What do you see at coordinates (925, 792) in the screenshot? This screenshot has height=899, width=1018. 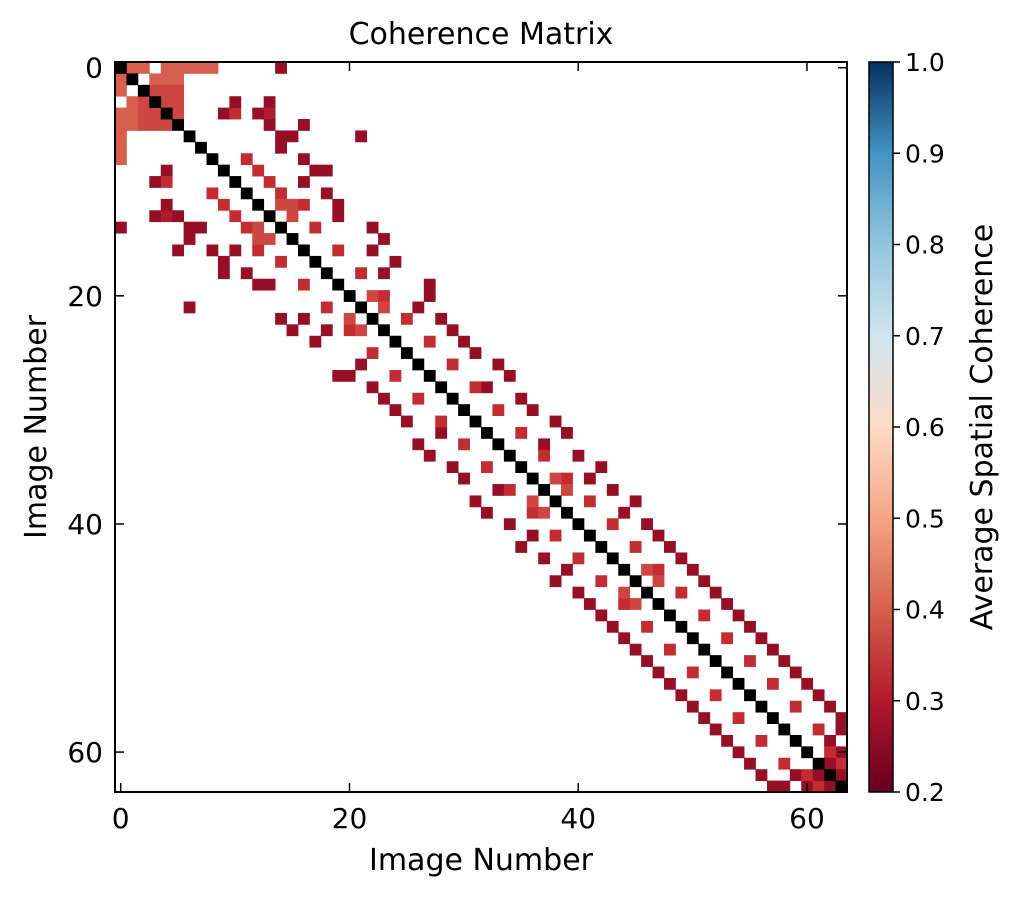 I see `colorbar-tick-label: 0.2` at bounding box center [925, 792].